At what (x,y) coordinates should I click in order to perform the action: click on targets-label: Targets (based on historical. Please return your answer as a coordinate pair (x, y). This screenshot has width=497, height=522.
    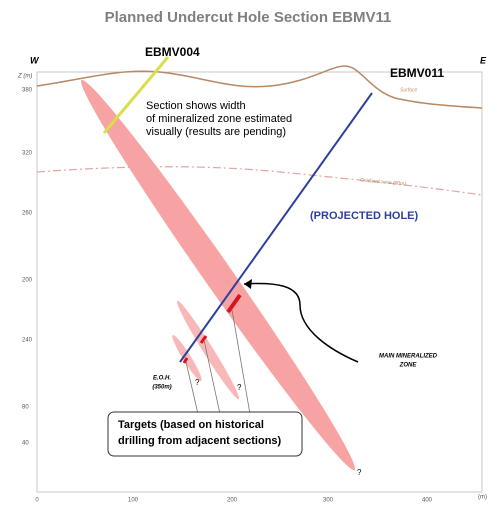
    Looking at the image, I should click on (191, 425).